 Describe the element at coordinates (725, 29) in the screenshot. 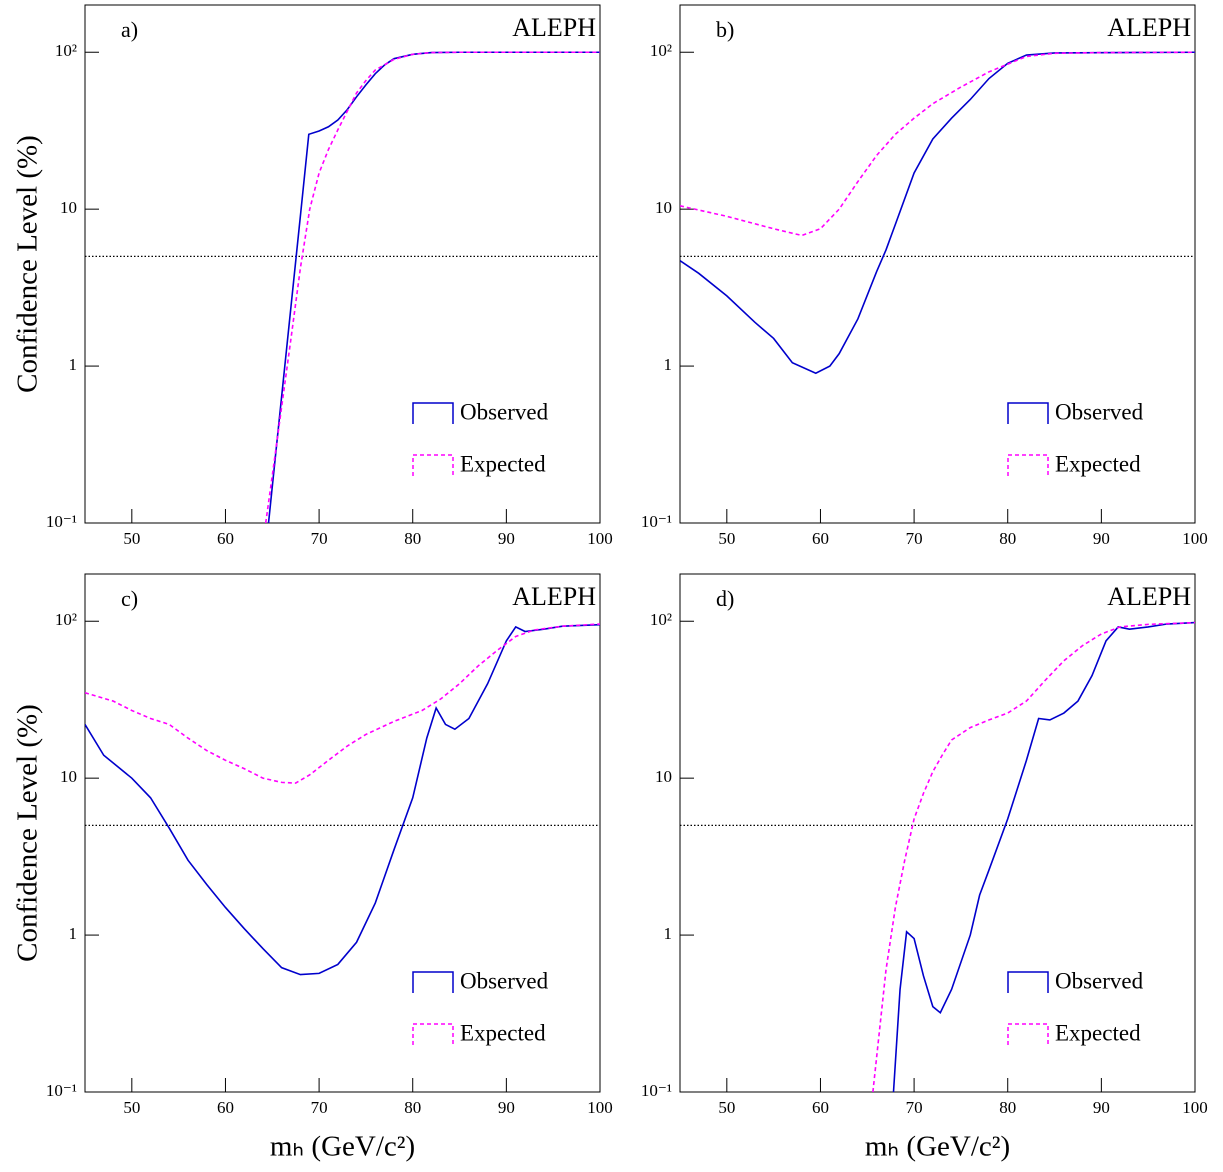

I see `panel-label: b)` at that location.